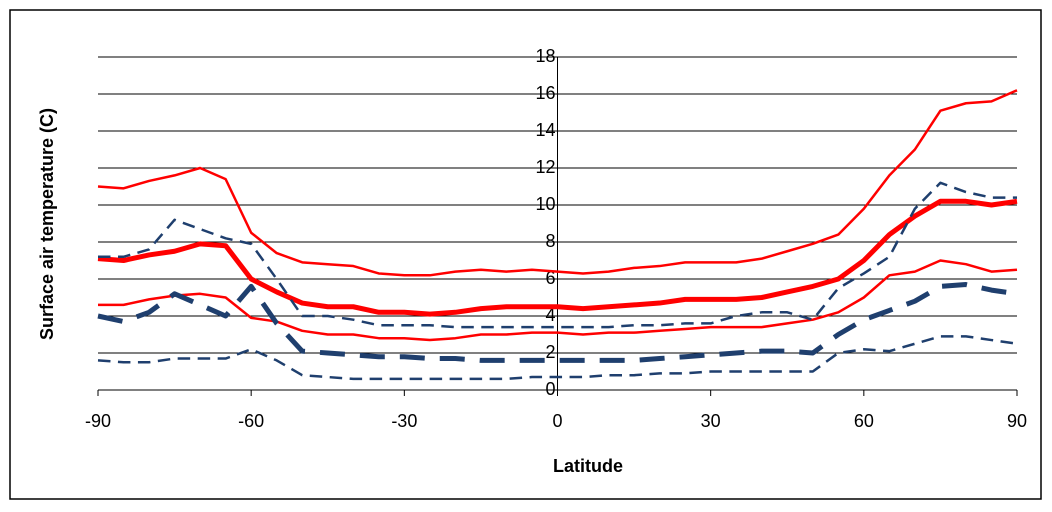 The image size is (1052, 512). Describe the element at coordinates (550, 352) in the screenshot. I see `y-tick-label: 2` at that location.